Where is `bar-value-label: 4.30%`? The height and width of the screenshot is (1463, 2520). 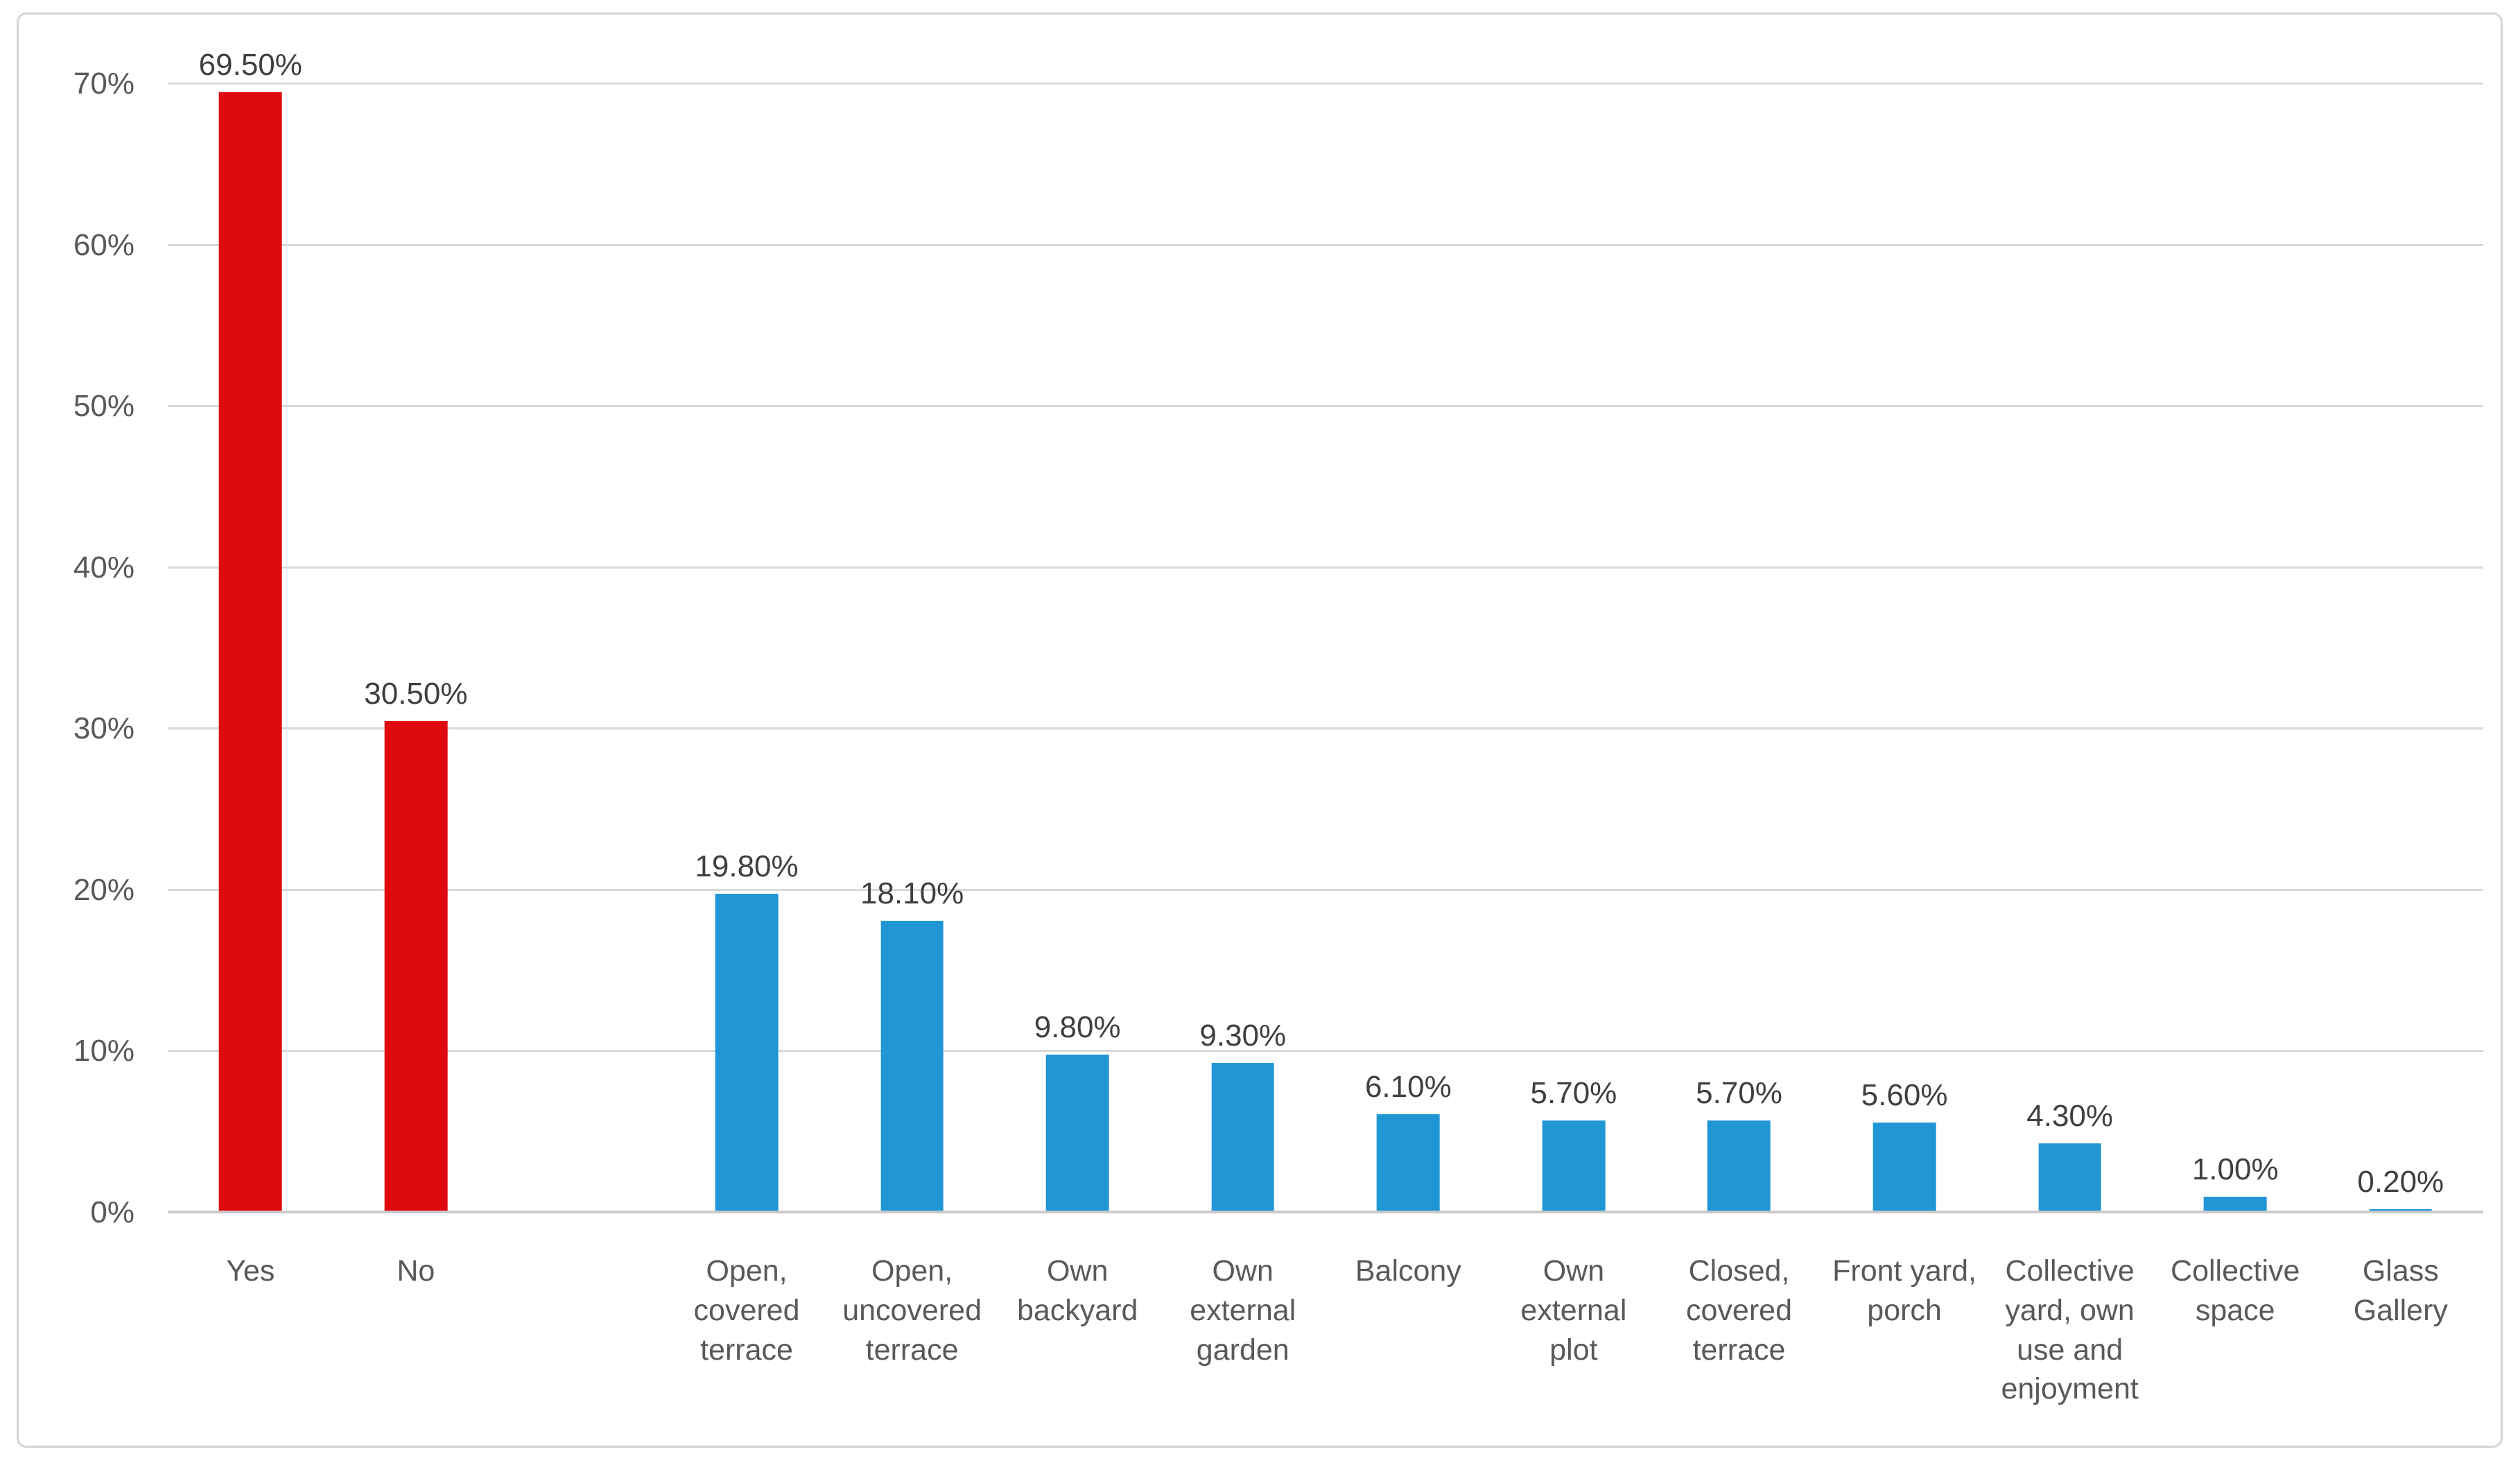 bar-value-label: 4.30% is located at coordinates (2070, 1116).